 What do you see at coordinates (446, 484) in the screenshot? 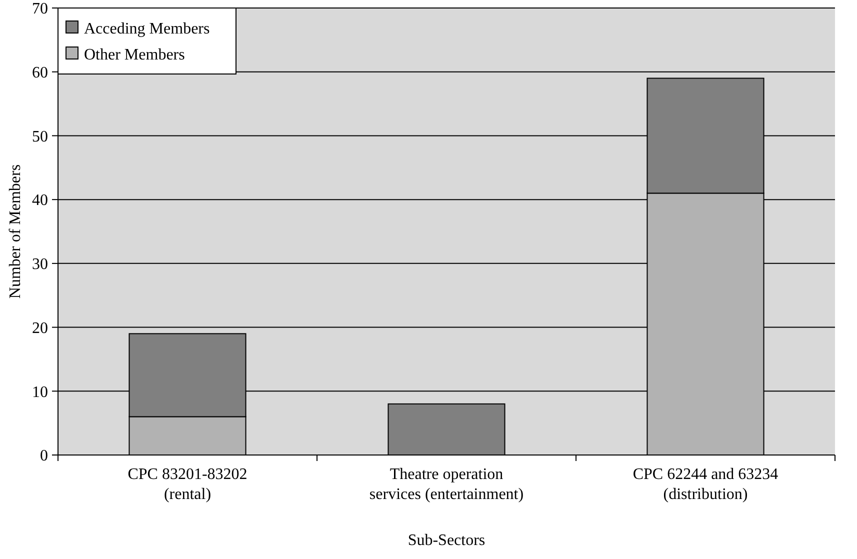
I see `x-tick-label: Theatre operation services (entertainment)` at bounding box center [446, 484].